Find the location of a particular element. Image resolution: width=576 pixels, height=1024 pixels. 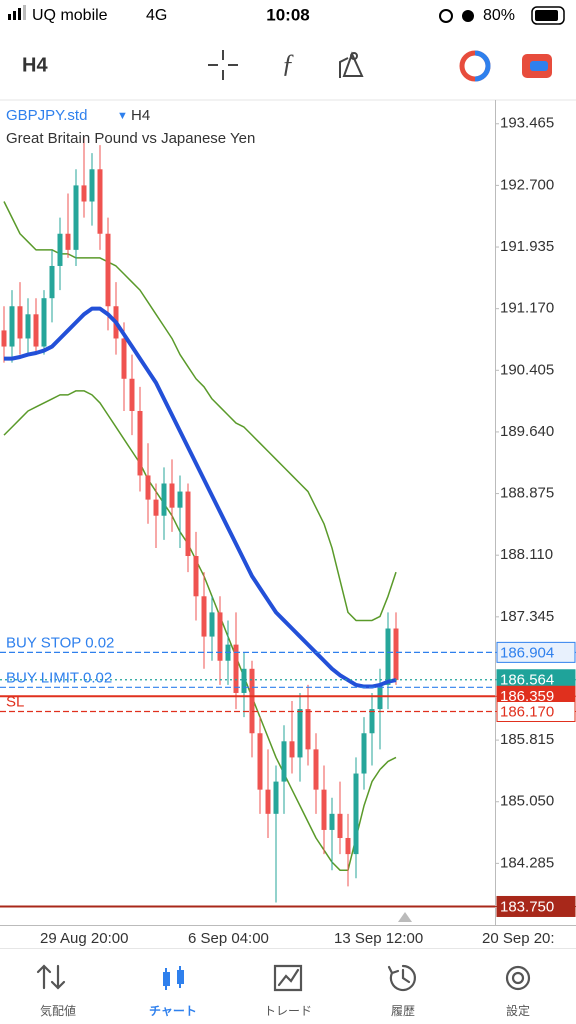

y-tick-label: 191.935 is located at coordinates (527, 246).